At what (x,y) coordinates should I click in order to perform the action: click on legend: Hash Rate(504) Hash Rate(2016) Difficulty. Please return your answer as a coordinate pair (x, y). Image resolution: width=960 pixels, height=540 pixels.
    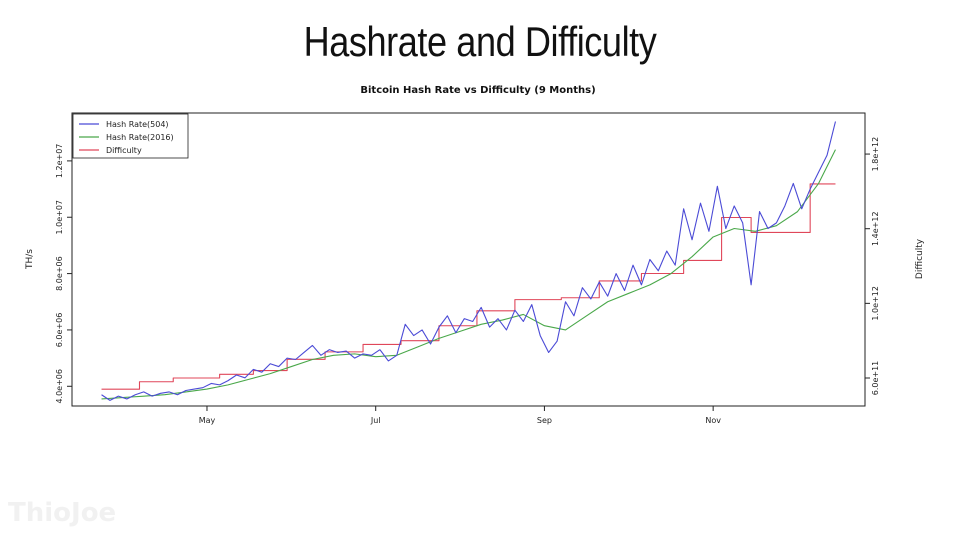
    Looking at the image, I should click on (130, 136).